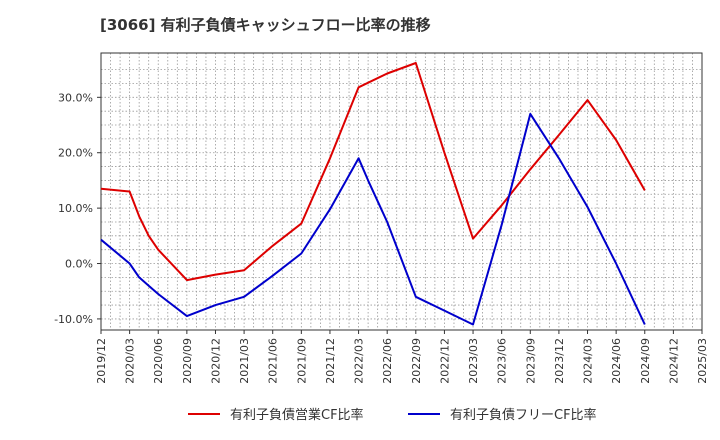 This screenshot has width=720, height=440. What do you see at coordinates (101, 361) in the screenshot?
I see `x-tick-label: 2019/12` at bounding box center [101, 361].